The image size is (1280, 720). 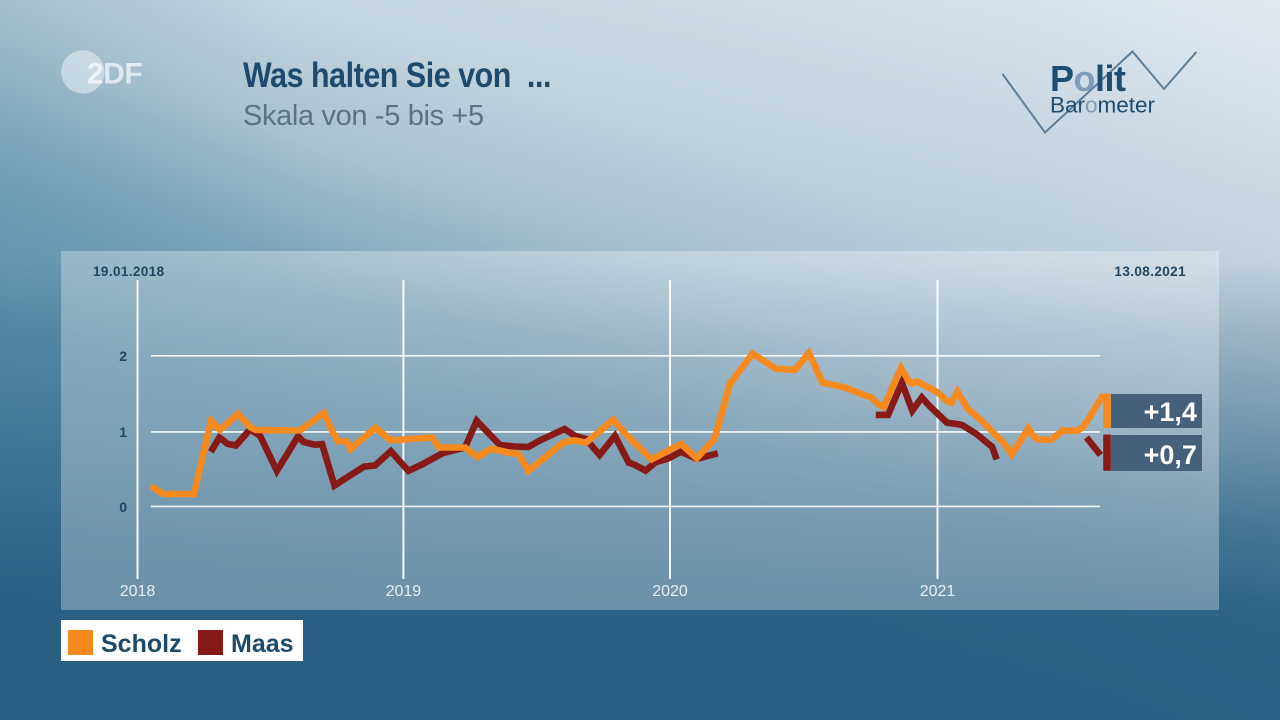 What do you see at coordinates (1088, 78) in the screenshot?
I see `svg-text: Polit` at bounding box center [1088, 78].